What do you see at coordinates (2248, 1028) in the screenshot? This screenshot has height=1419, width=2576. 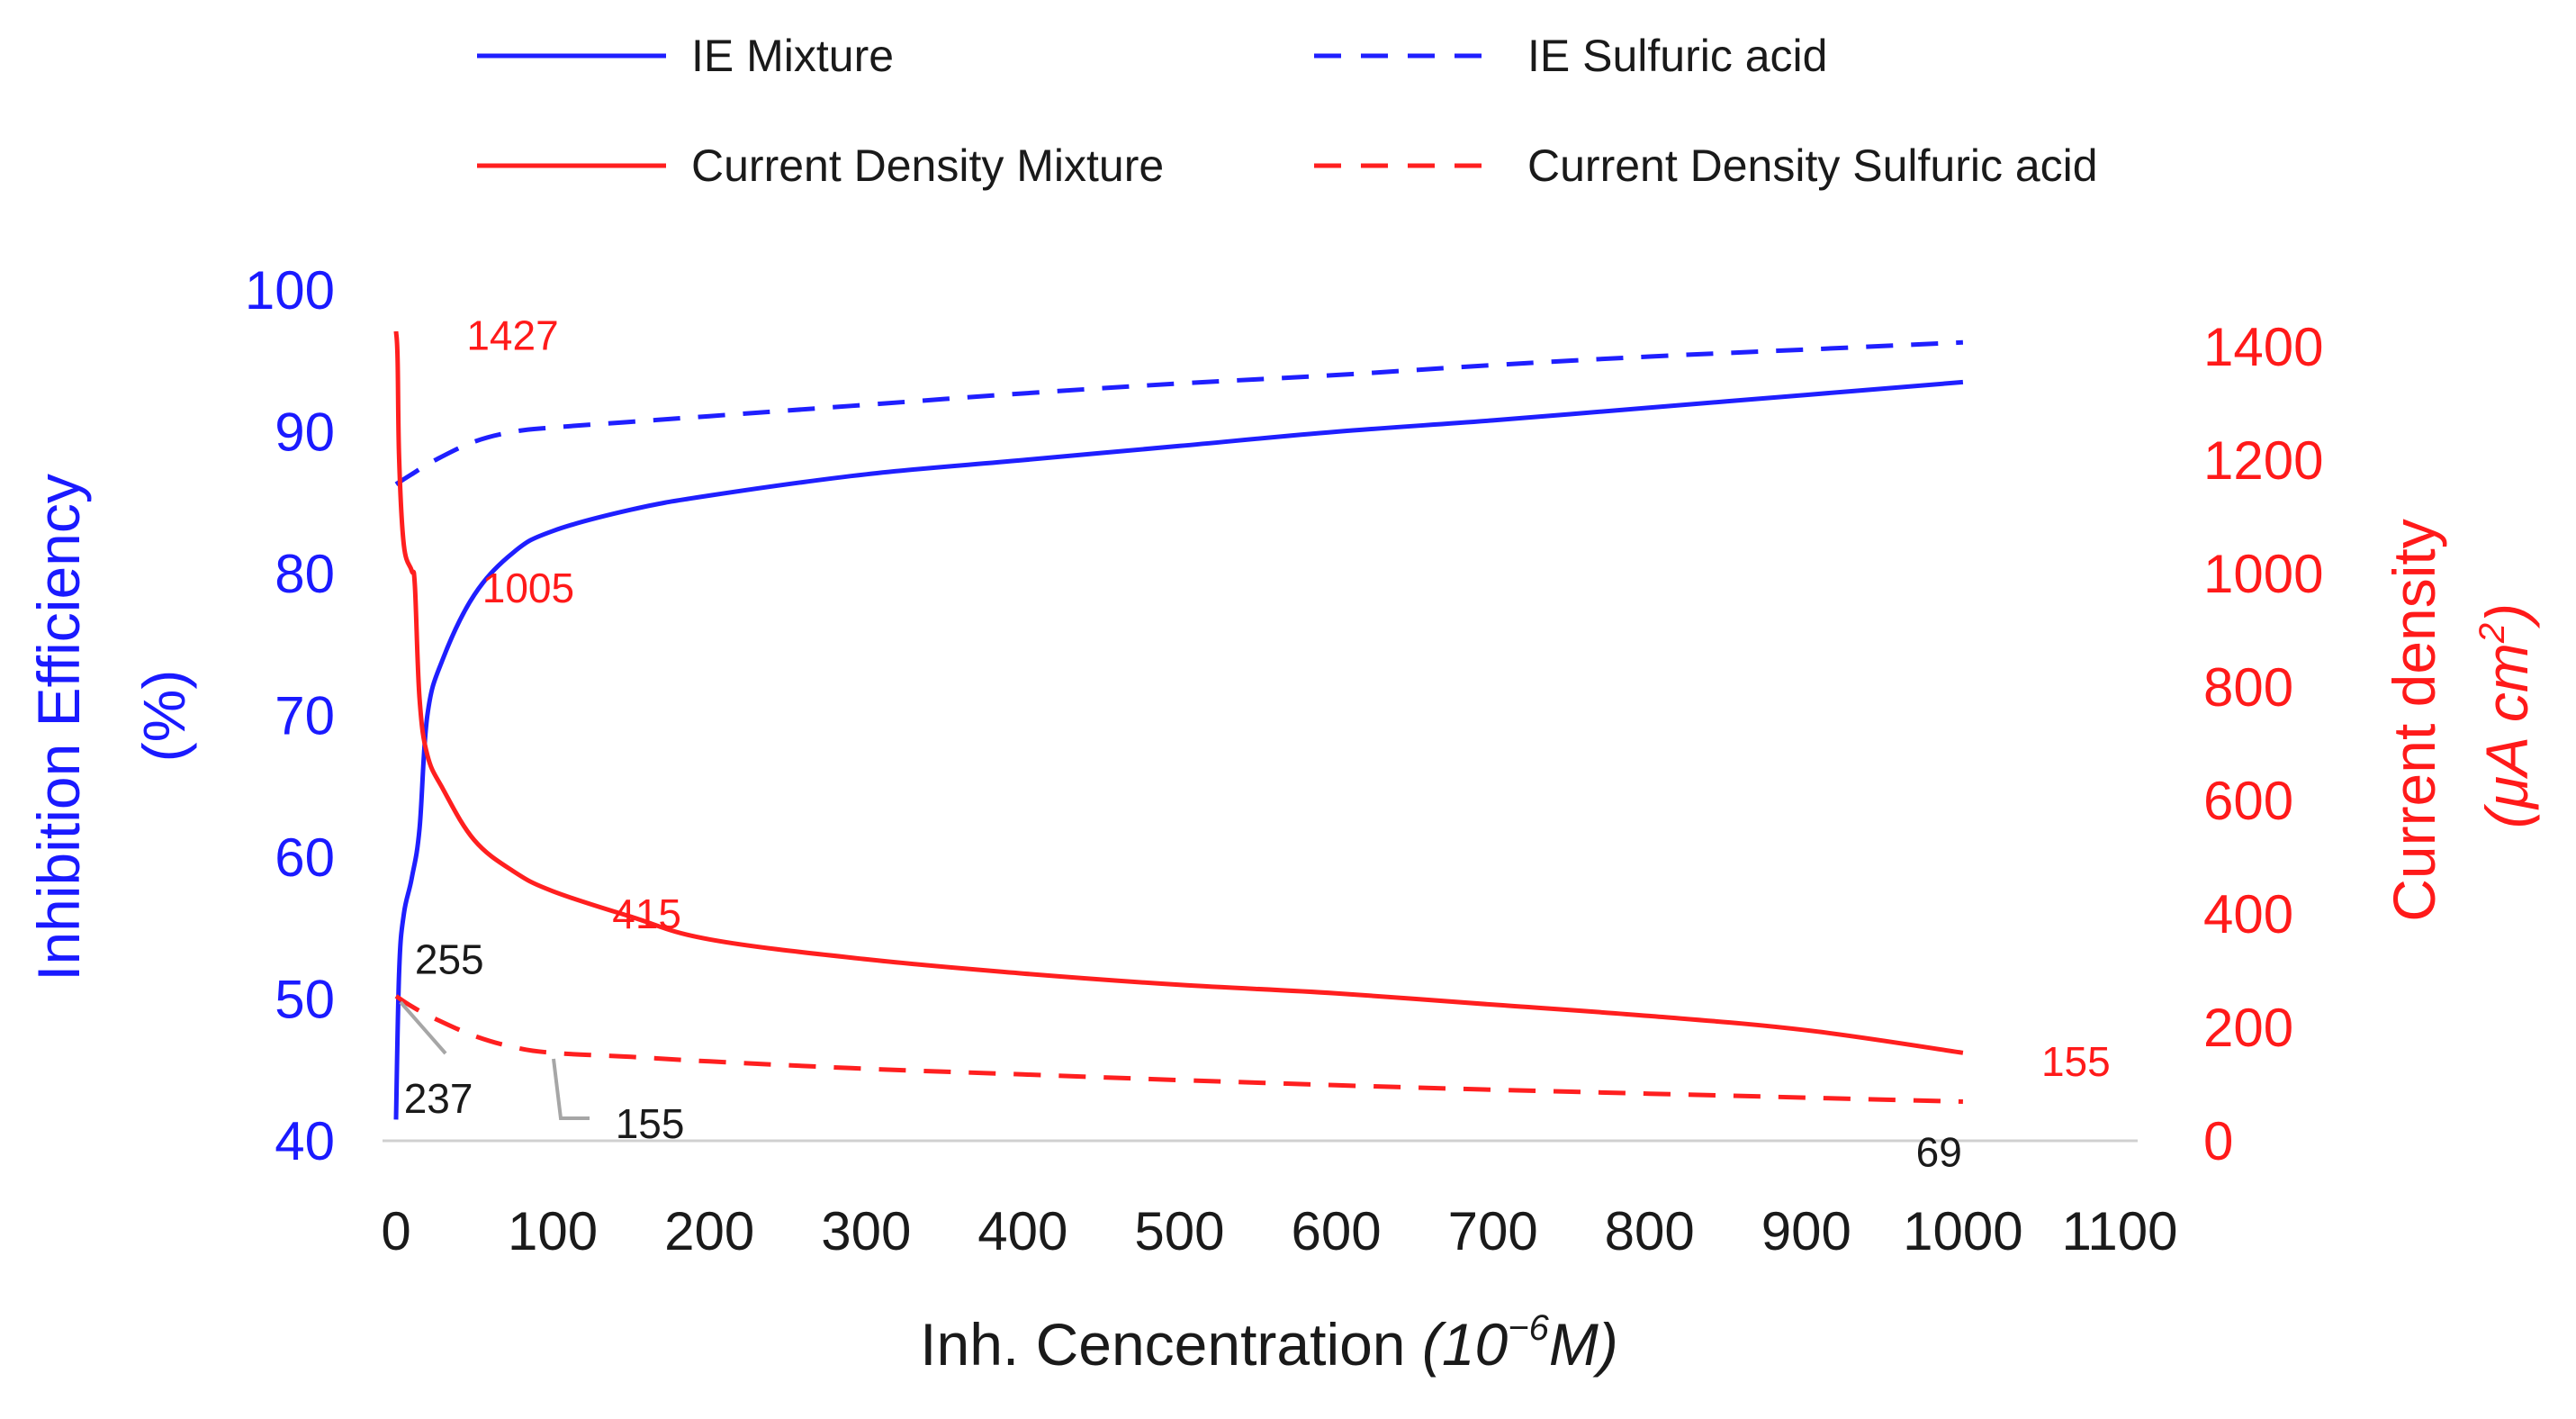 I see `y-right-tick-label-200: 200` at bounding box center [2248, 1028].